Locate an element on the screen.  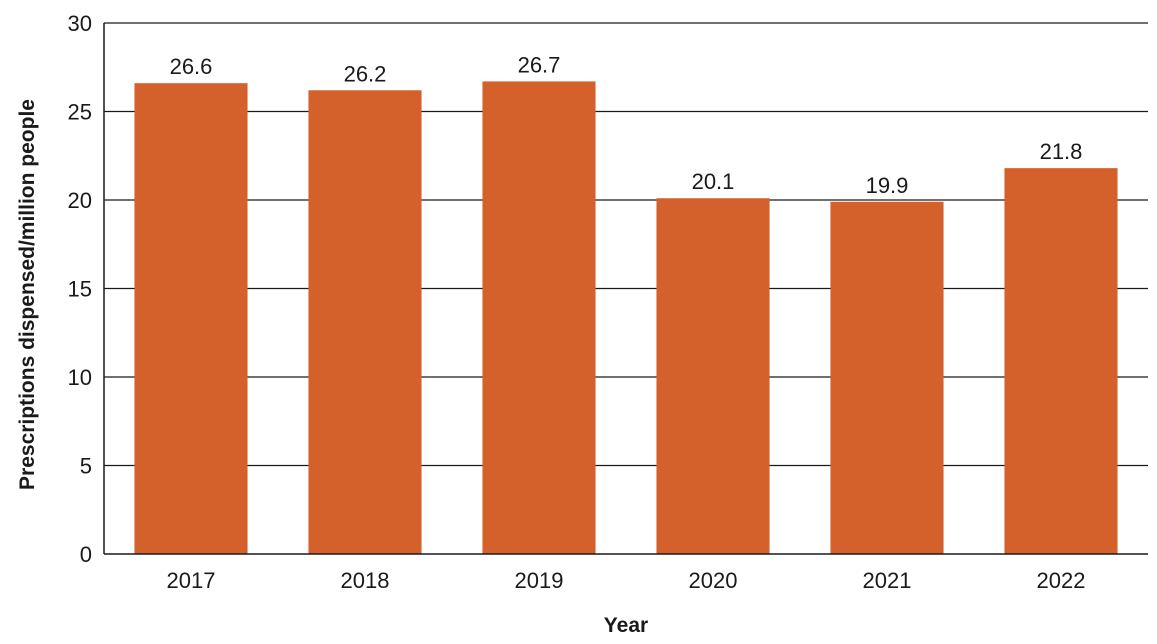
value-label-2021: 19.9 is located at coordinates (887, 185).